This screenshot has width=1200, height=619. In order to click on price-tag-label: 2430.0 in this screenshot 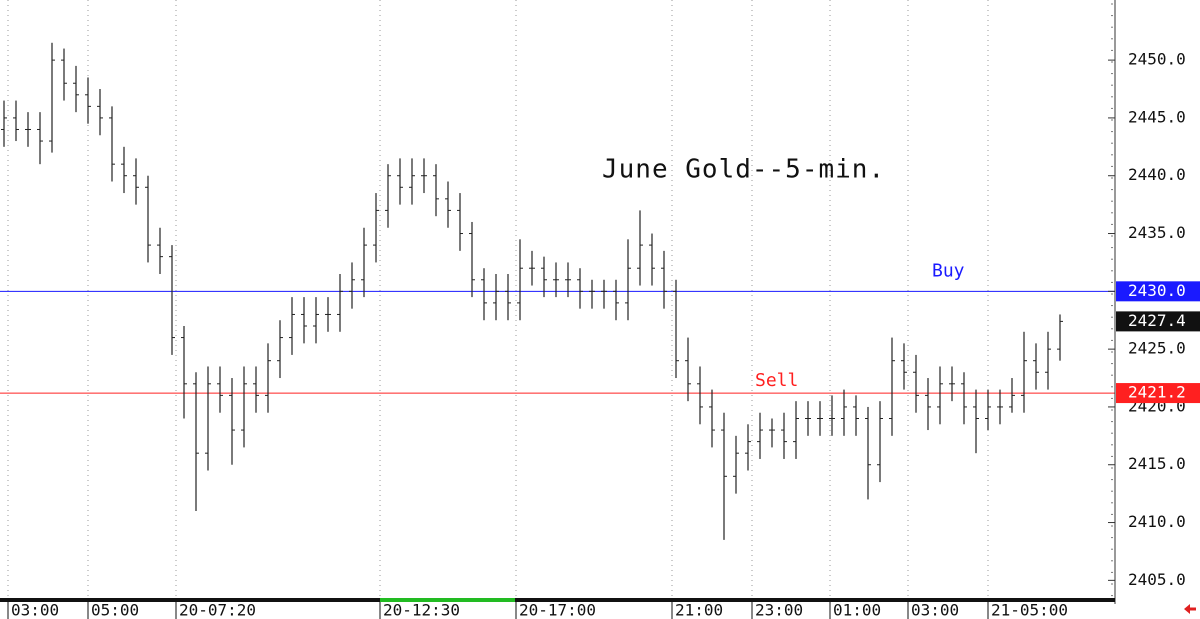, I will do `click(1157, 290)`.